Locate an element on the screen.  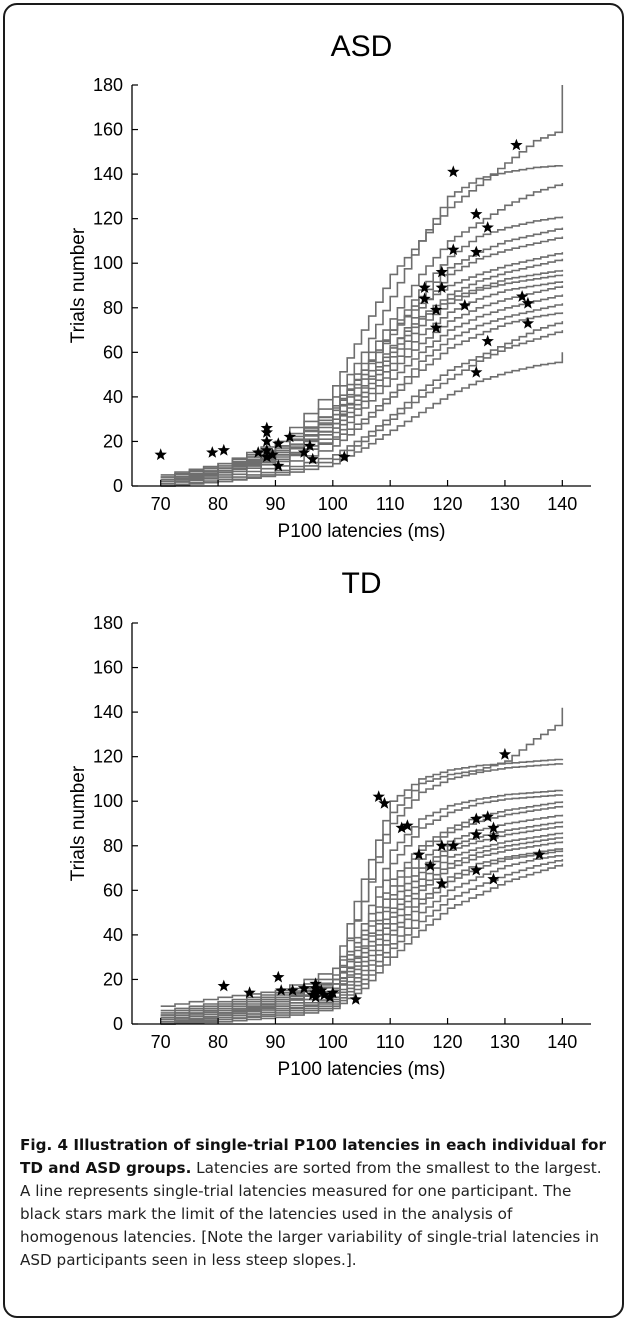
x-tick-label: 70 is located at coordinates (161, 1042).